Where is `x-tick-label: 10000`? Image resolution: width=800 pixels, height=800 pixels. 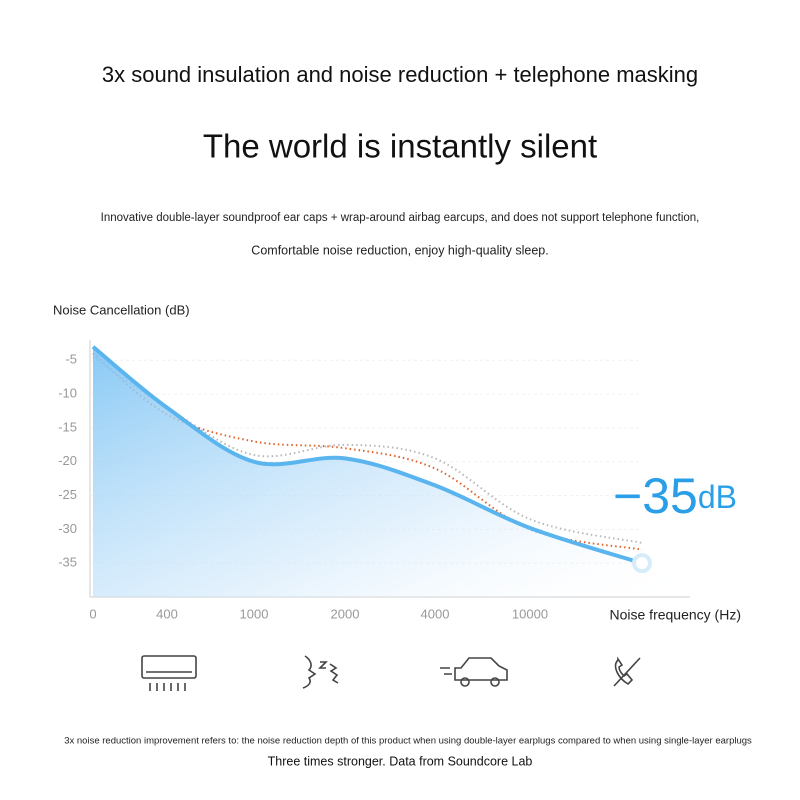 x-tick-label: 10000 is located at coordinates (530, 613).